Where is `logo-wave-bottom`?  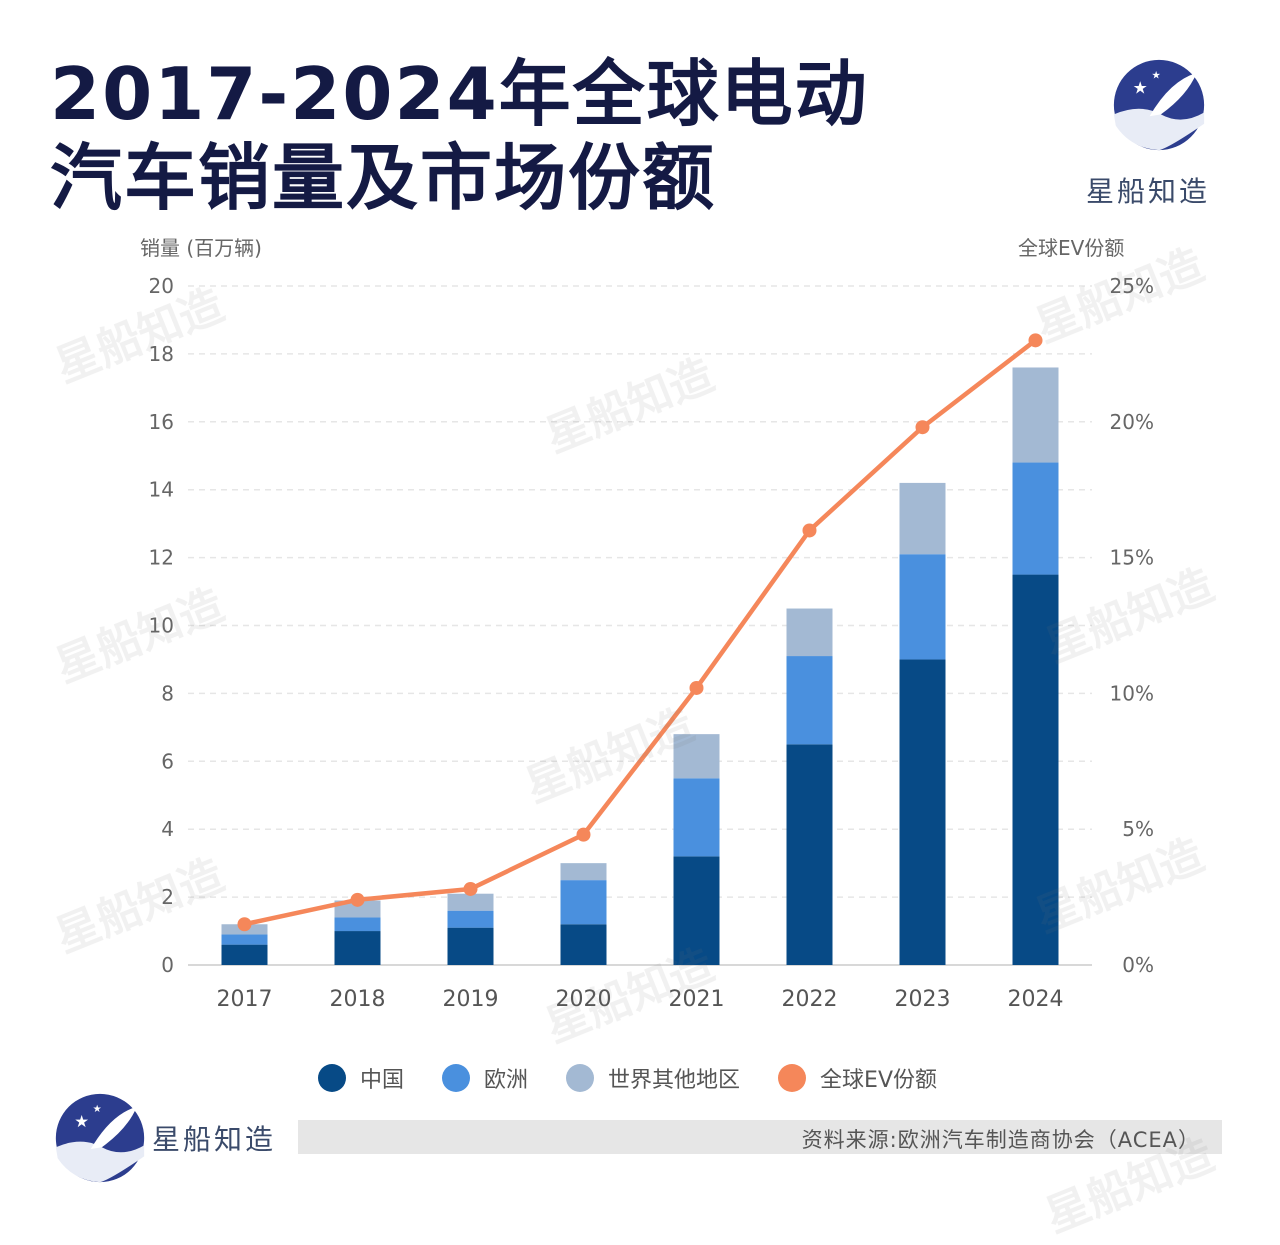 logo-wave-bottom is located at coordinates (100, 1162).